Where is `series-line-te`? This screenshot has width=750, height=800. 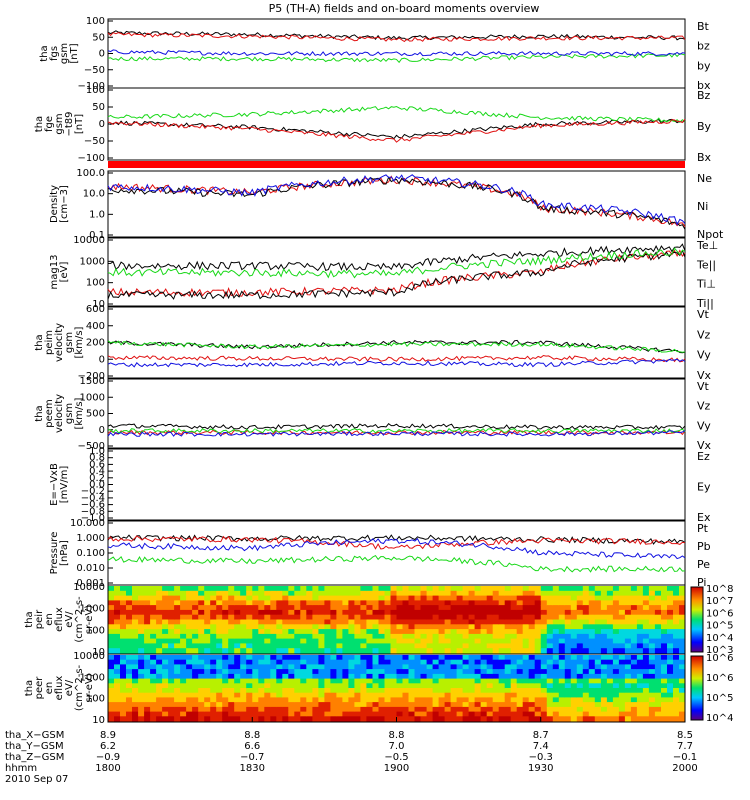 series-line-te is located at coordinates (396, 274).